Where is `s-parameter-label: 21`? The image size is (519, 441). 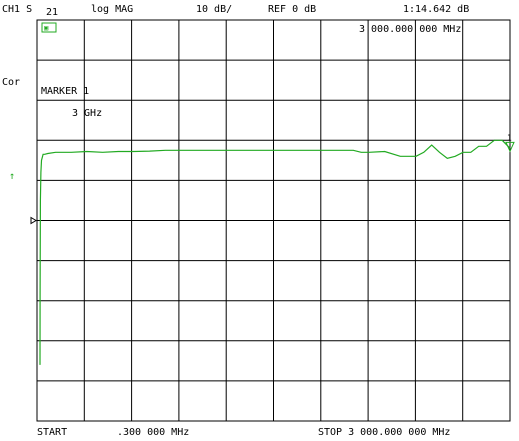 s-parameter-label: 21 is located at coordinates (52, 12).